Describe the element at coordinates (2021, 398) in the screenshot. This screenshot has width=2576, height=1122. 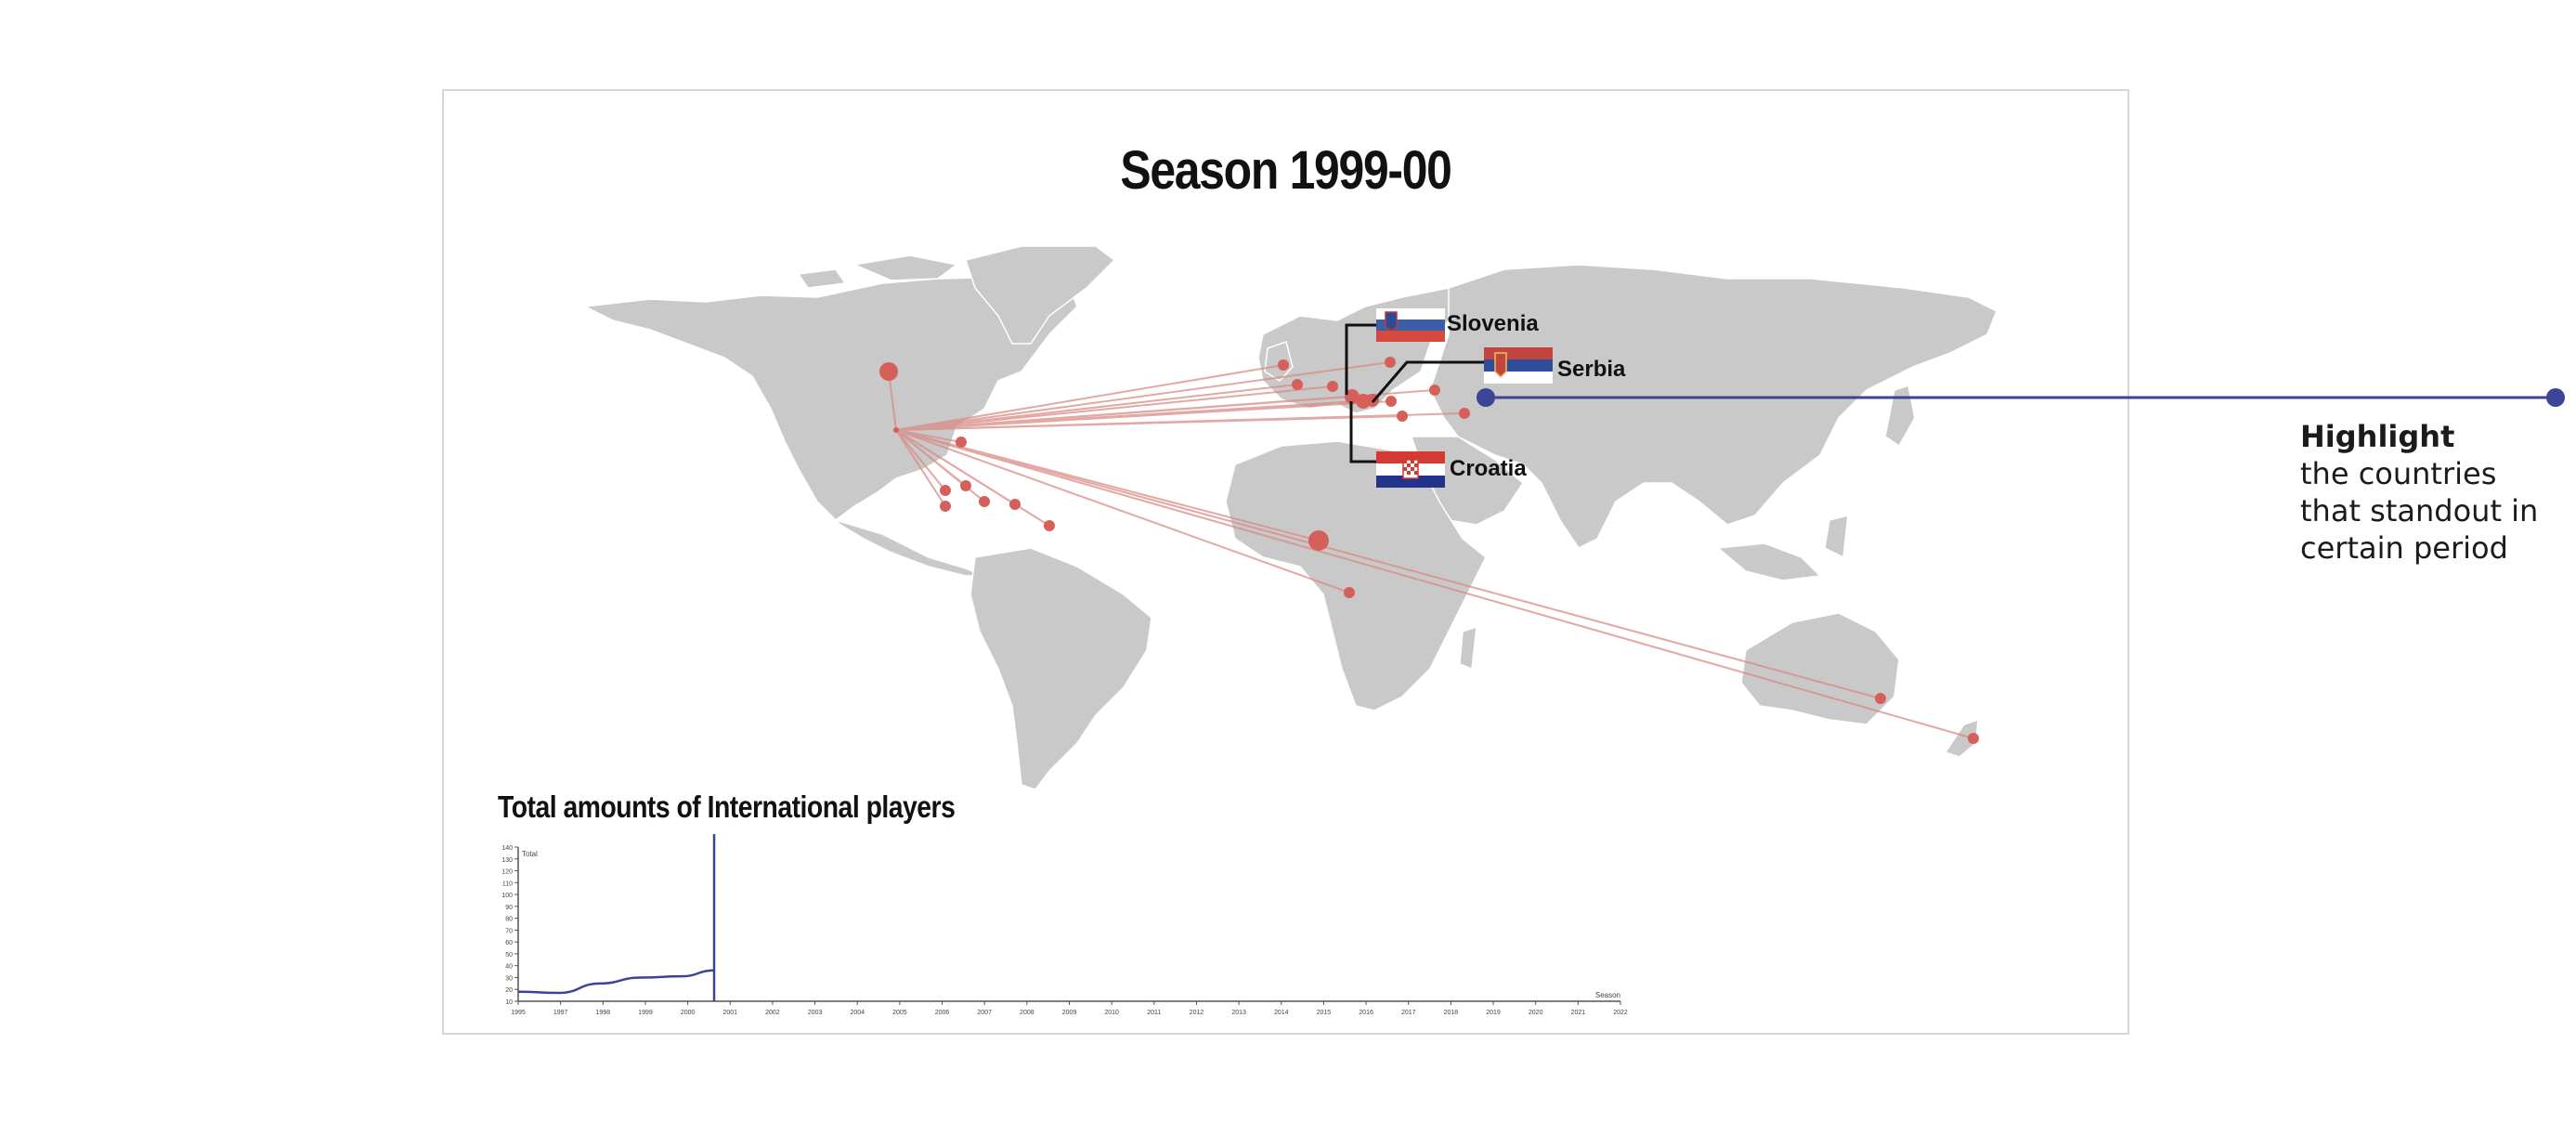
I see `highlight-connector` at that location.